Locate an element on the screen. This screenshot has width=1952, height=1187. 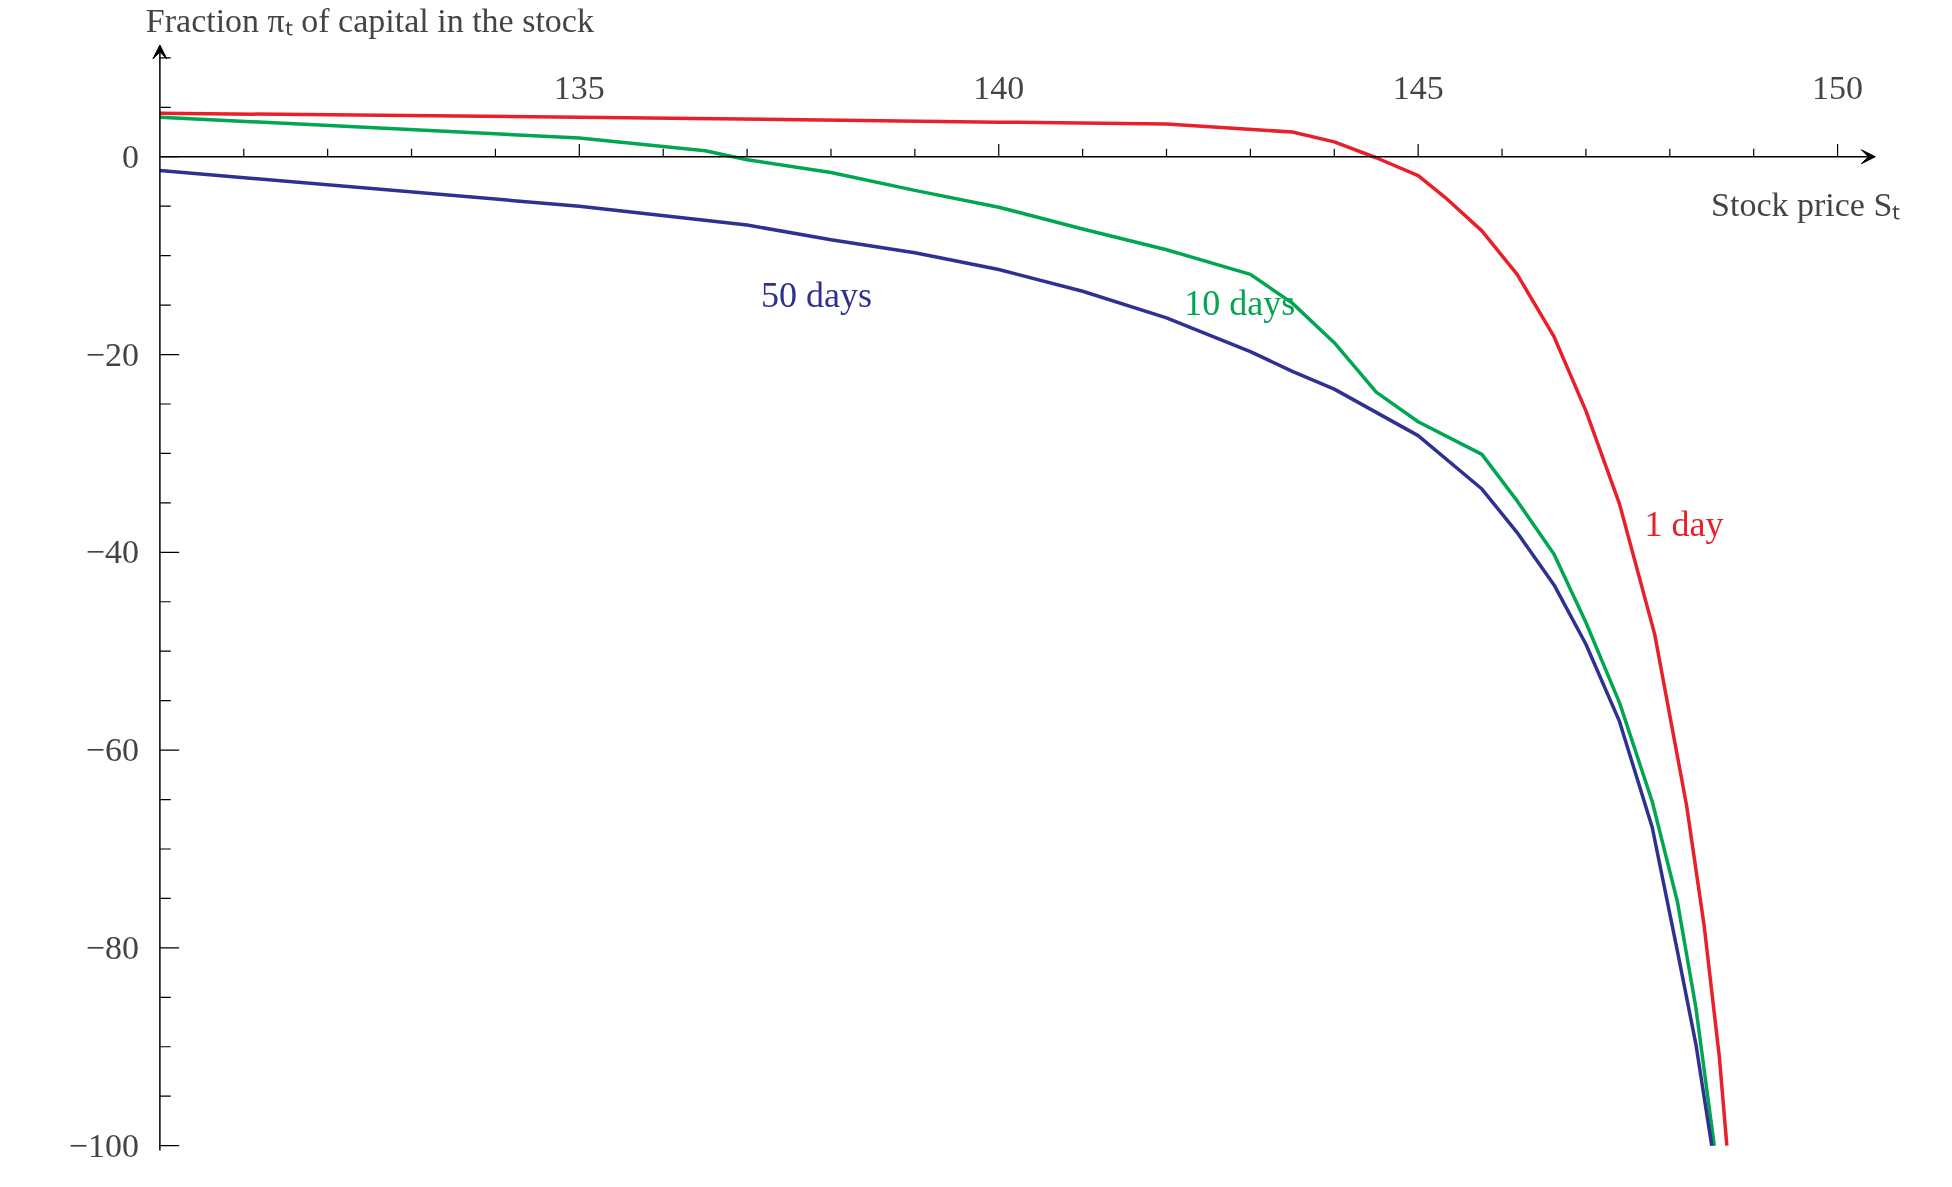
x-tick-label: 150 is located at coordinates (1838, 88).